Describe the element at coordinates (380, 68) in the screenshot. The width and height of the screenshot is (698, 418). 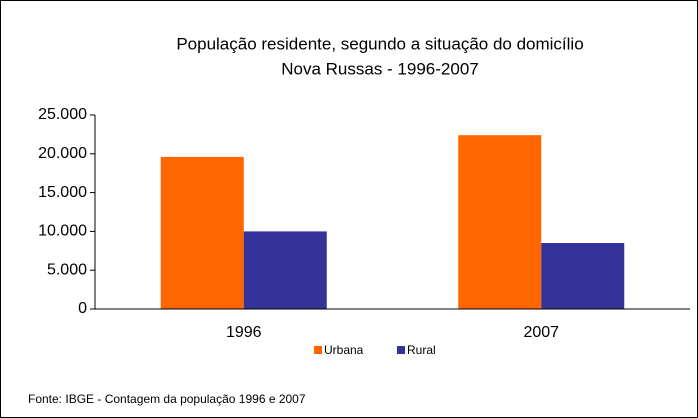
I see `chart-subtitle: Nova Russas - 1996-2007` at that location.